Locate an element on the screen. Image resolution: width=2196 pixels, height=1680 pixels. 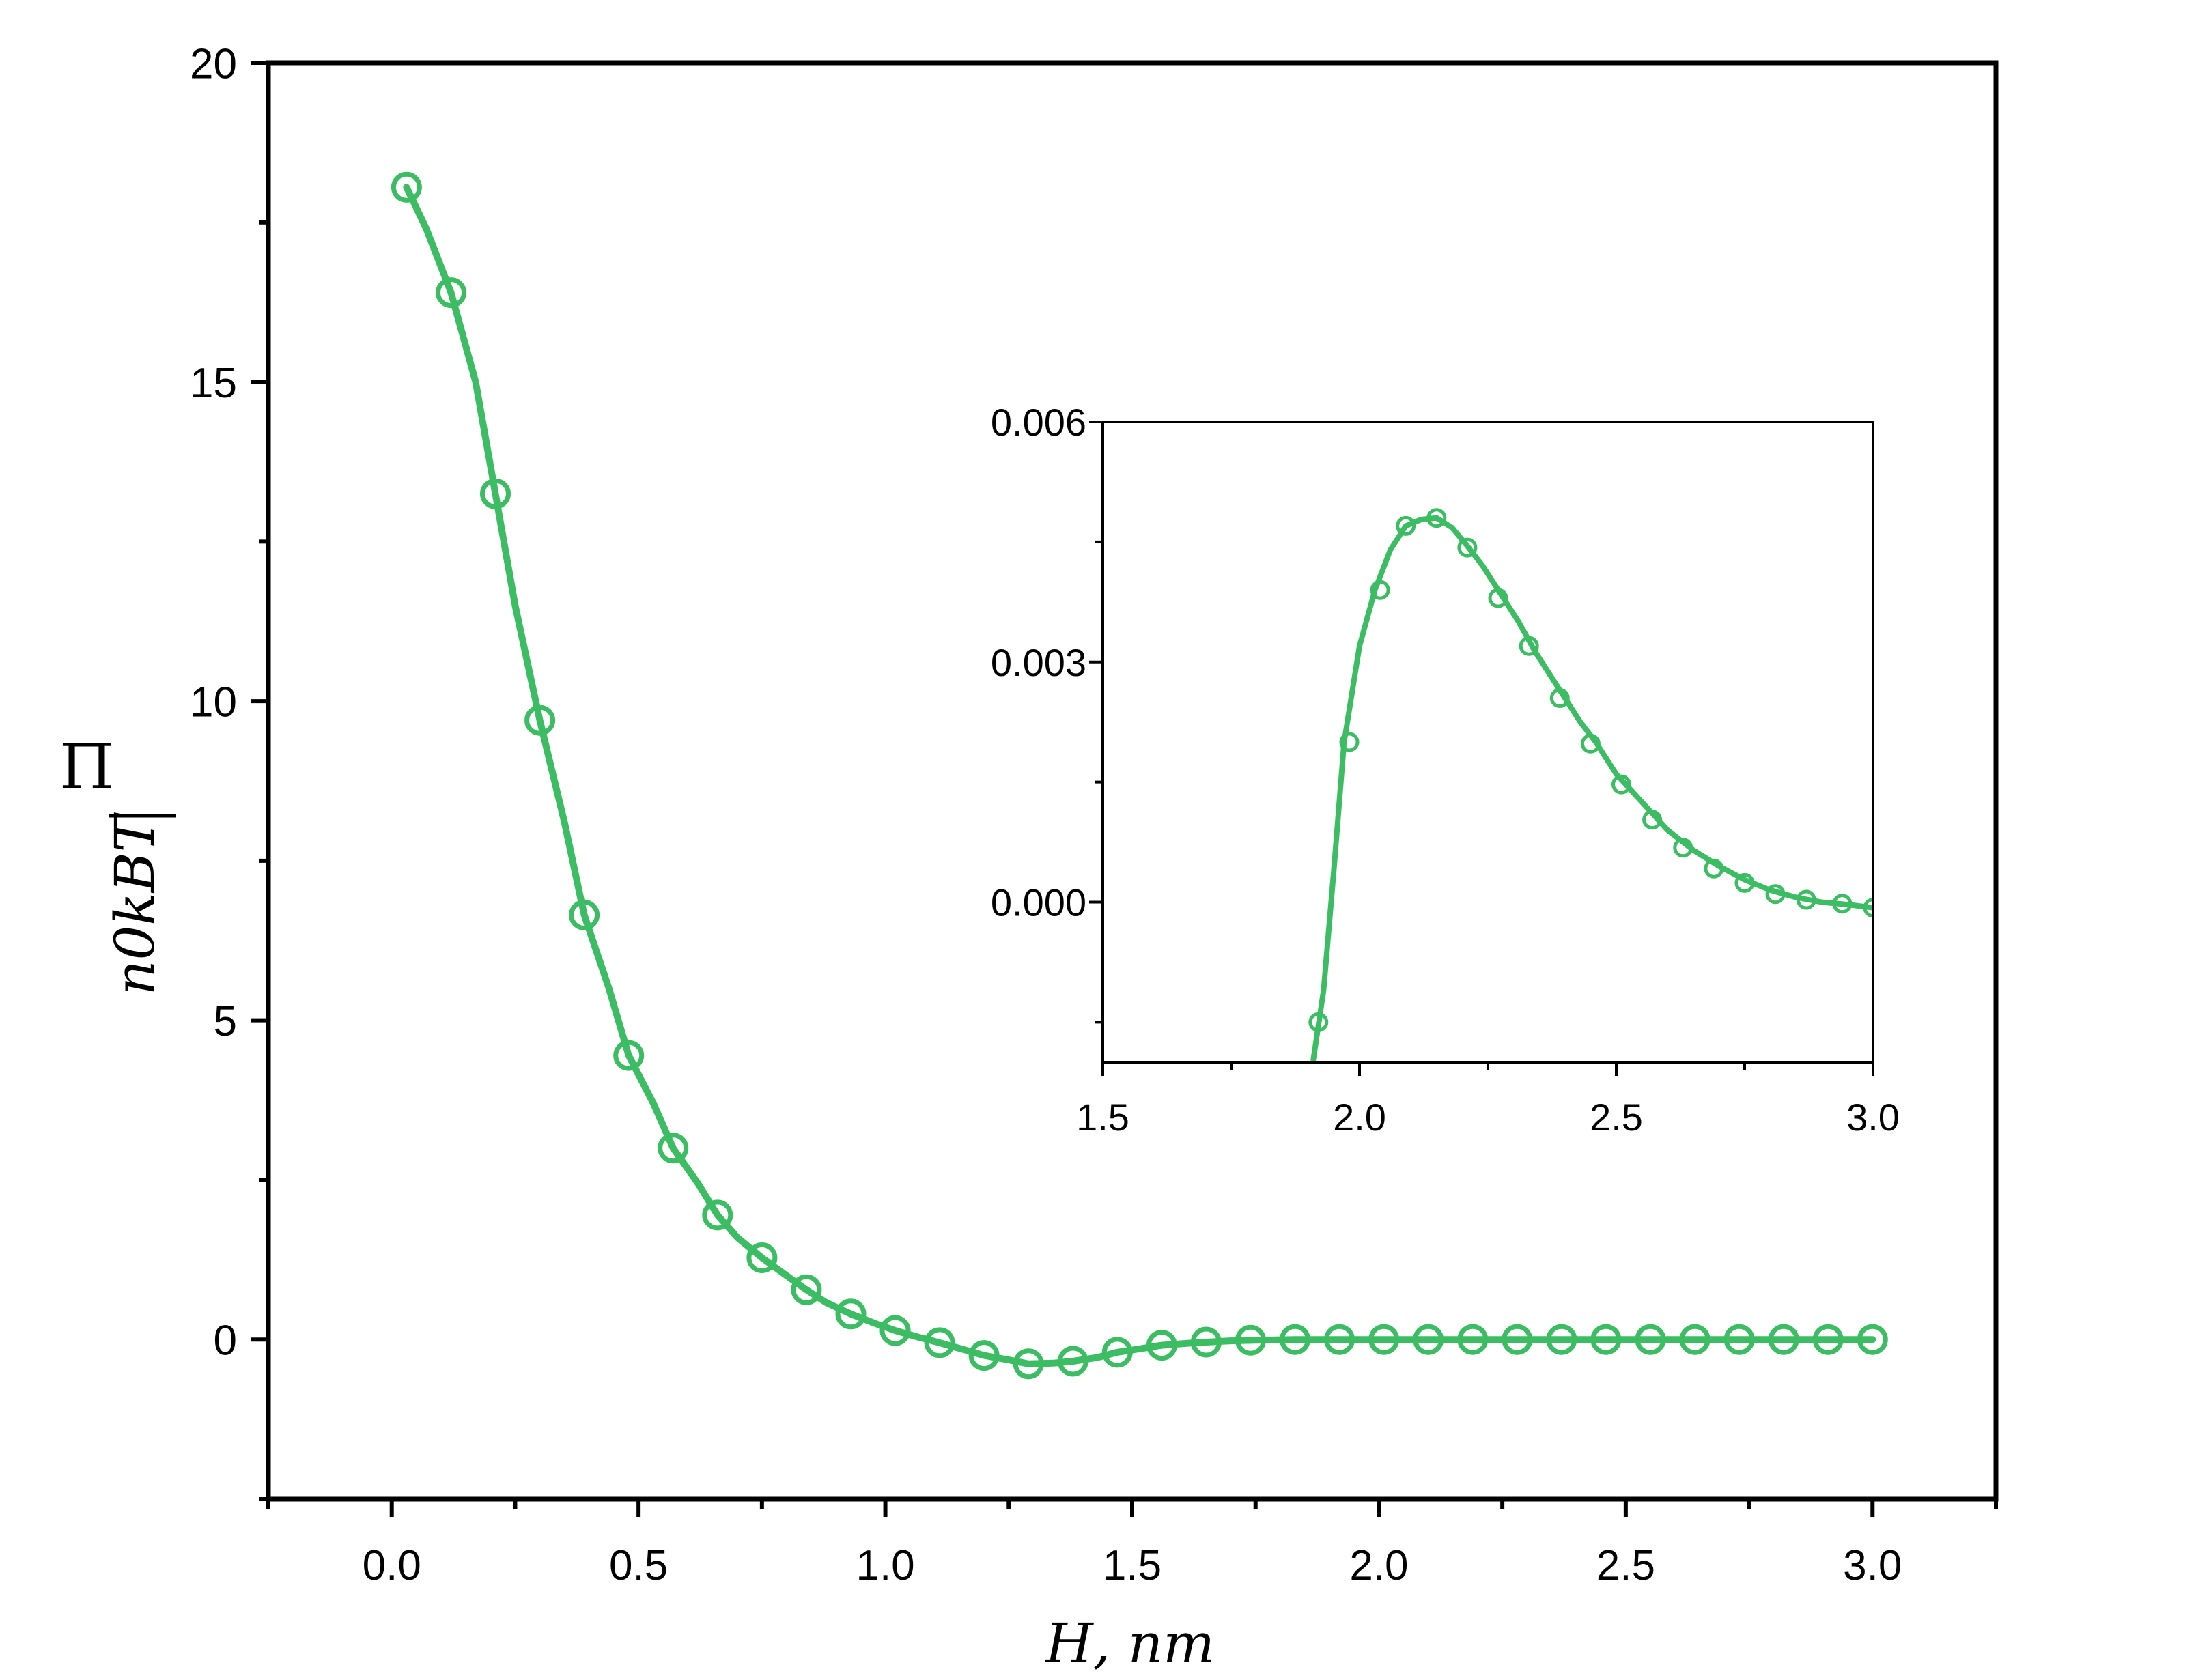
svg-text: n0kBT is located at coordinates (135, 903).